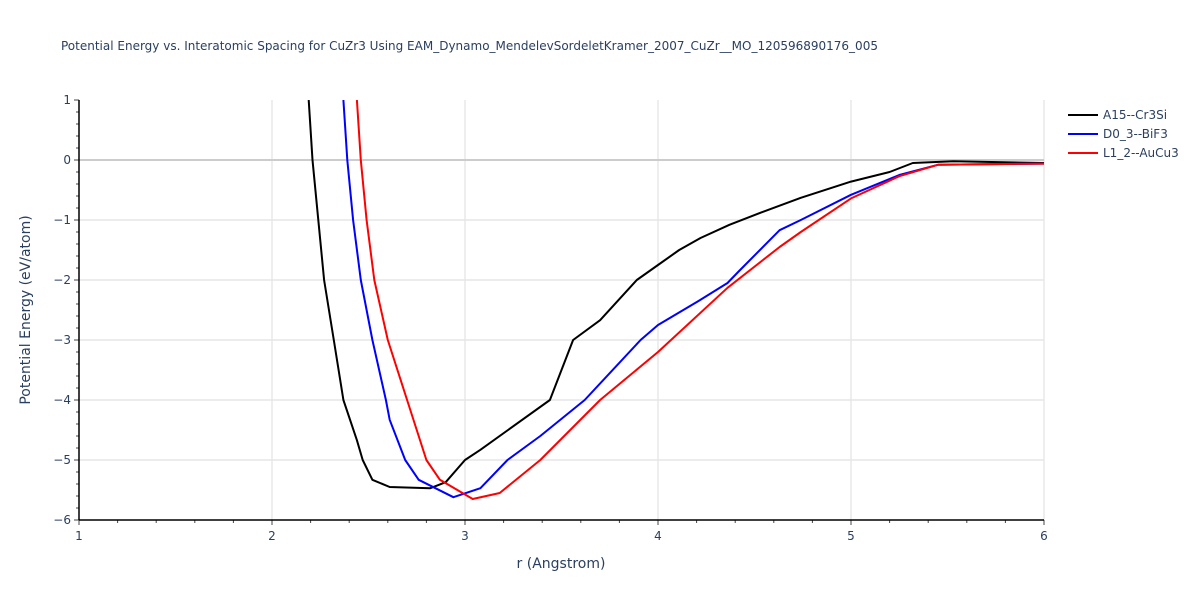 This screenshot has width=1200, height=600. Describe the element at coordinates (26, 309) in the screenshot. I see `y-axis-label: Potential Energy (eV/atom)` at that location.